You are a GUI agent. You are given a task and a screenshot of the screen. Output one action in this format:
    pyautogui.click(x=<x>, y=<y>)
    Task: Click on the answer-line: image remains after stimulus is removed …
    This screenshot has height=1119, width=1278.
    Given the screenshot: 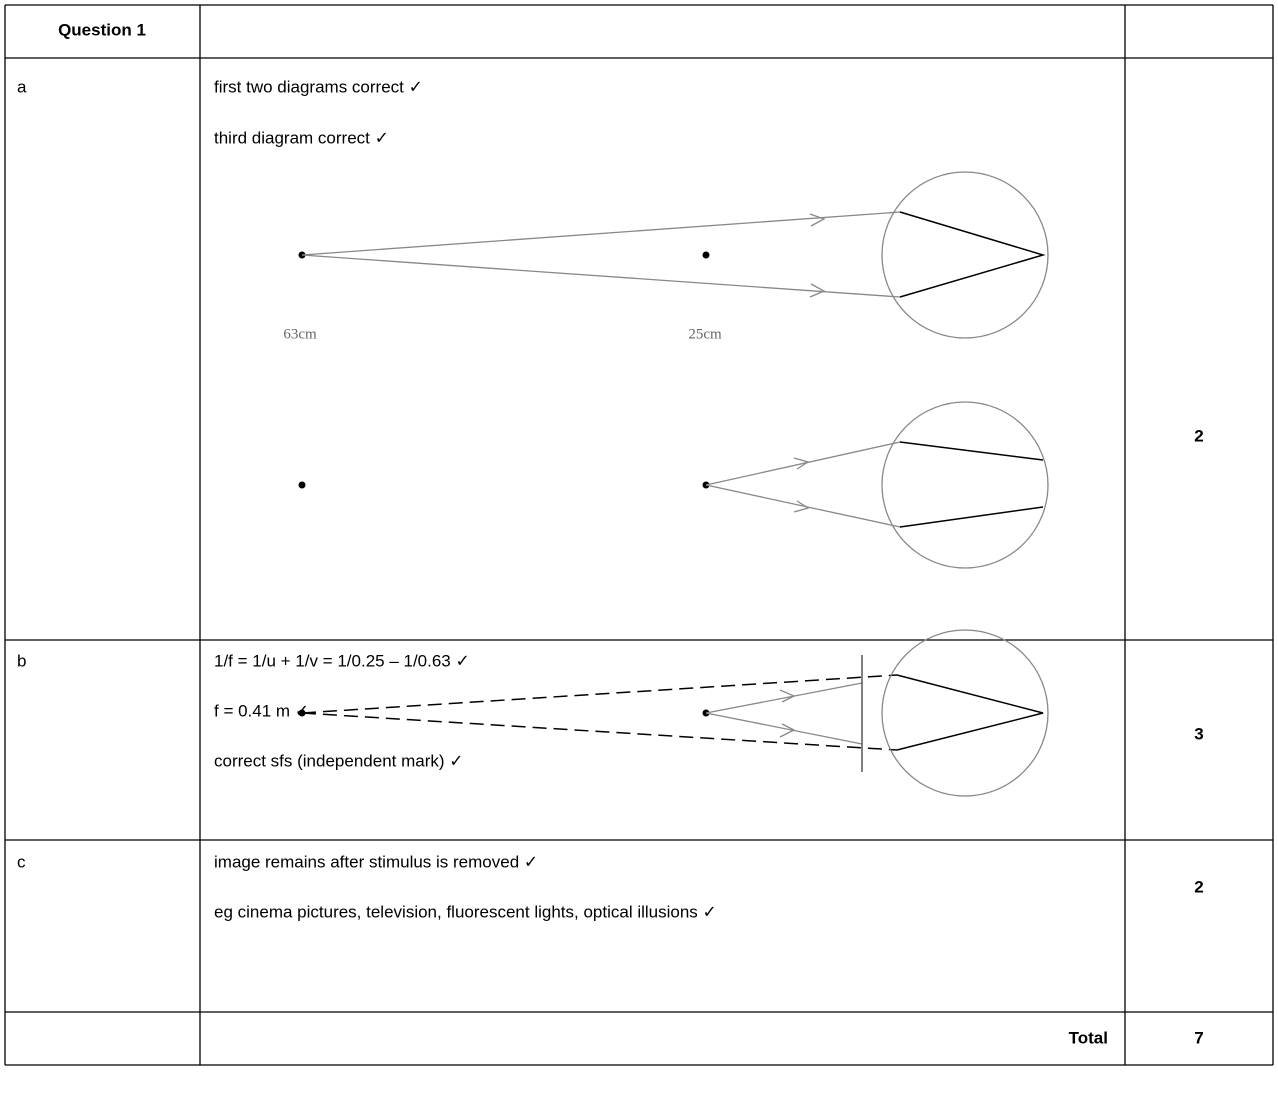 What is the action you would take?
    pyautogui.click(x=376, y=861)
    